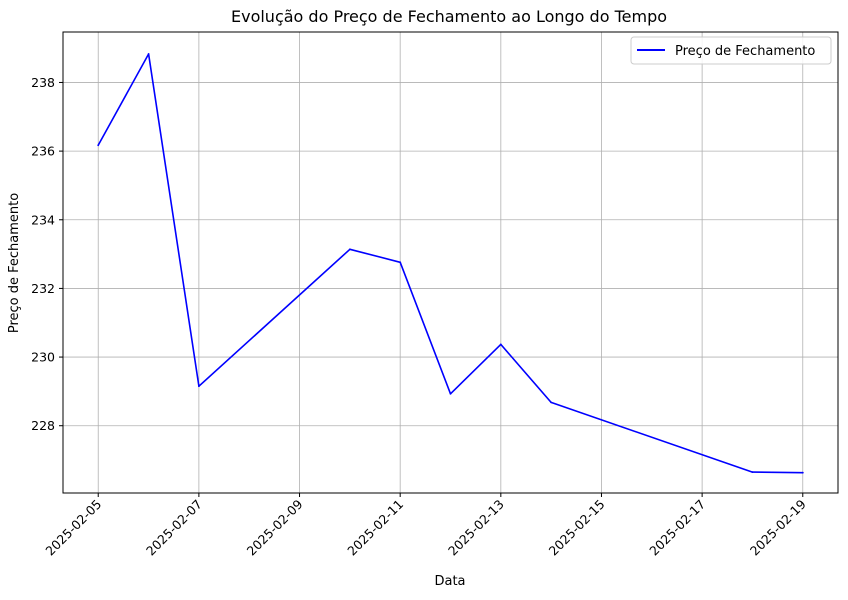  What do you see at coordinates (43, 82) in the screenshot?
I see `y-tick-label: 238` at bounding box center [43, 82].